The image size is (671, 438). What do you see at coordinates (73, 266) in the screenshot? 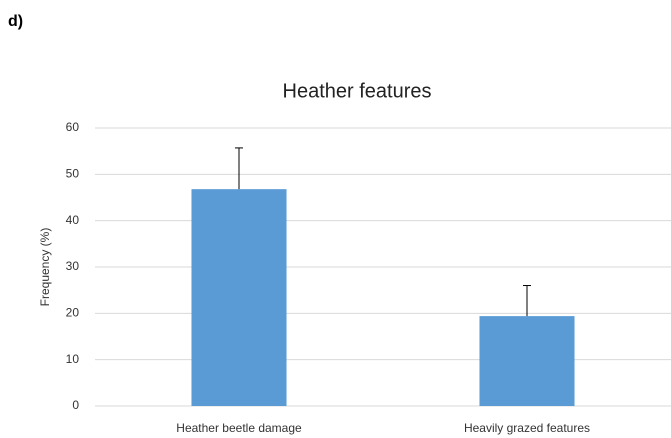
I see `y-tick-label: 30` at bounding box center [73, 266].